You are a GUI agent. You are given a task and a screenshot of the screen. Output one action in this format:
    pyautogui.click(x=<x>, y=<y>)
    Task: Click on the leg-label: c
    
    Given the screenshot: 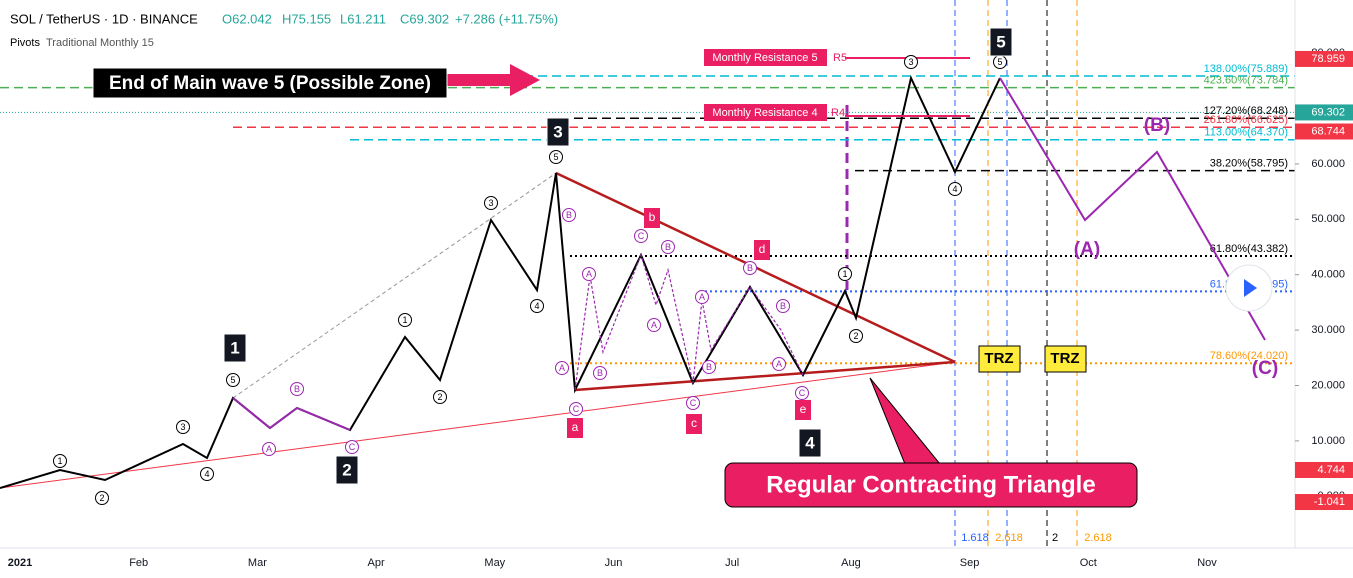 What is the action you would take?
    pyautogui.click(x=694, y=423)
    